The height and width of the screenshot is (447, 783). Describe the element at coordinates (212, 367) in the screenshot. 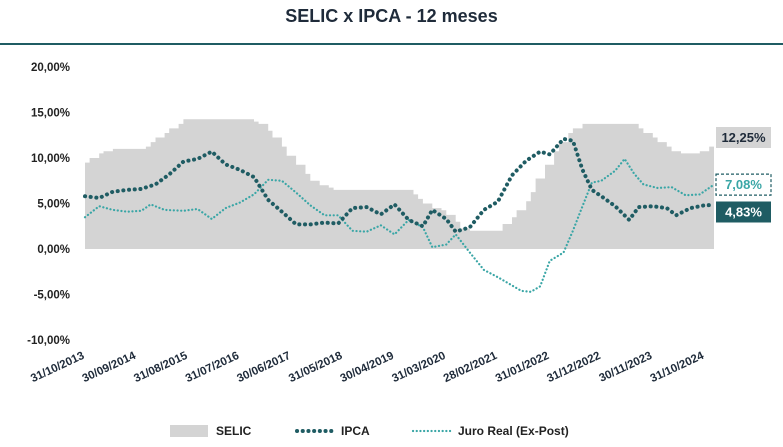

I see `x-tick-label: 31/07/2016` at that location.